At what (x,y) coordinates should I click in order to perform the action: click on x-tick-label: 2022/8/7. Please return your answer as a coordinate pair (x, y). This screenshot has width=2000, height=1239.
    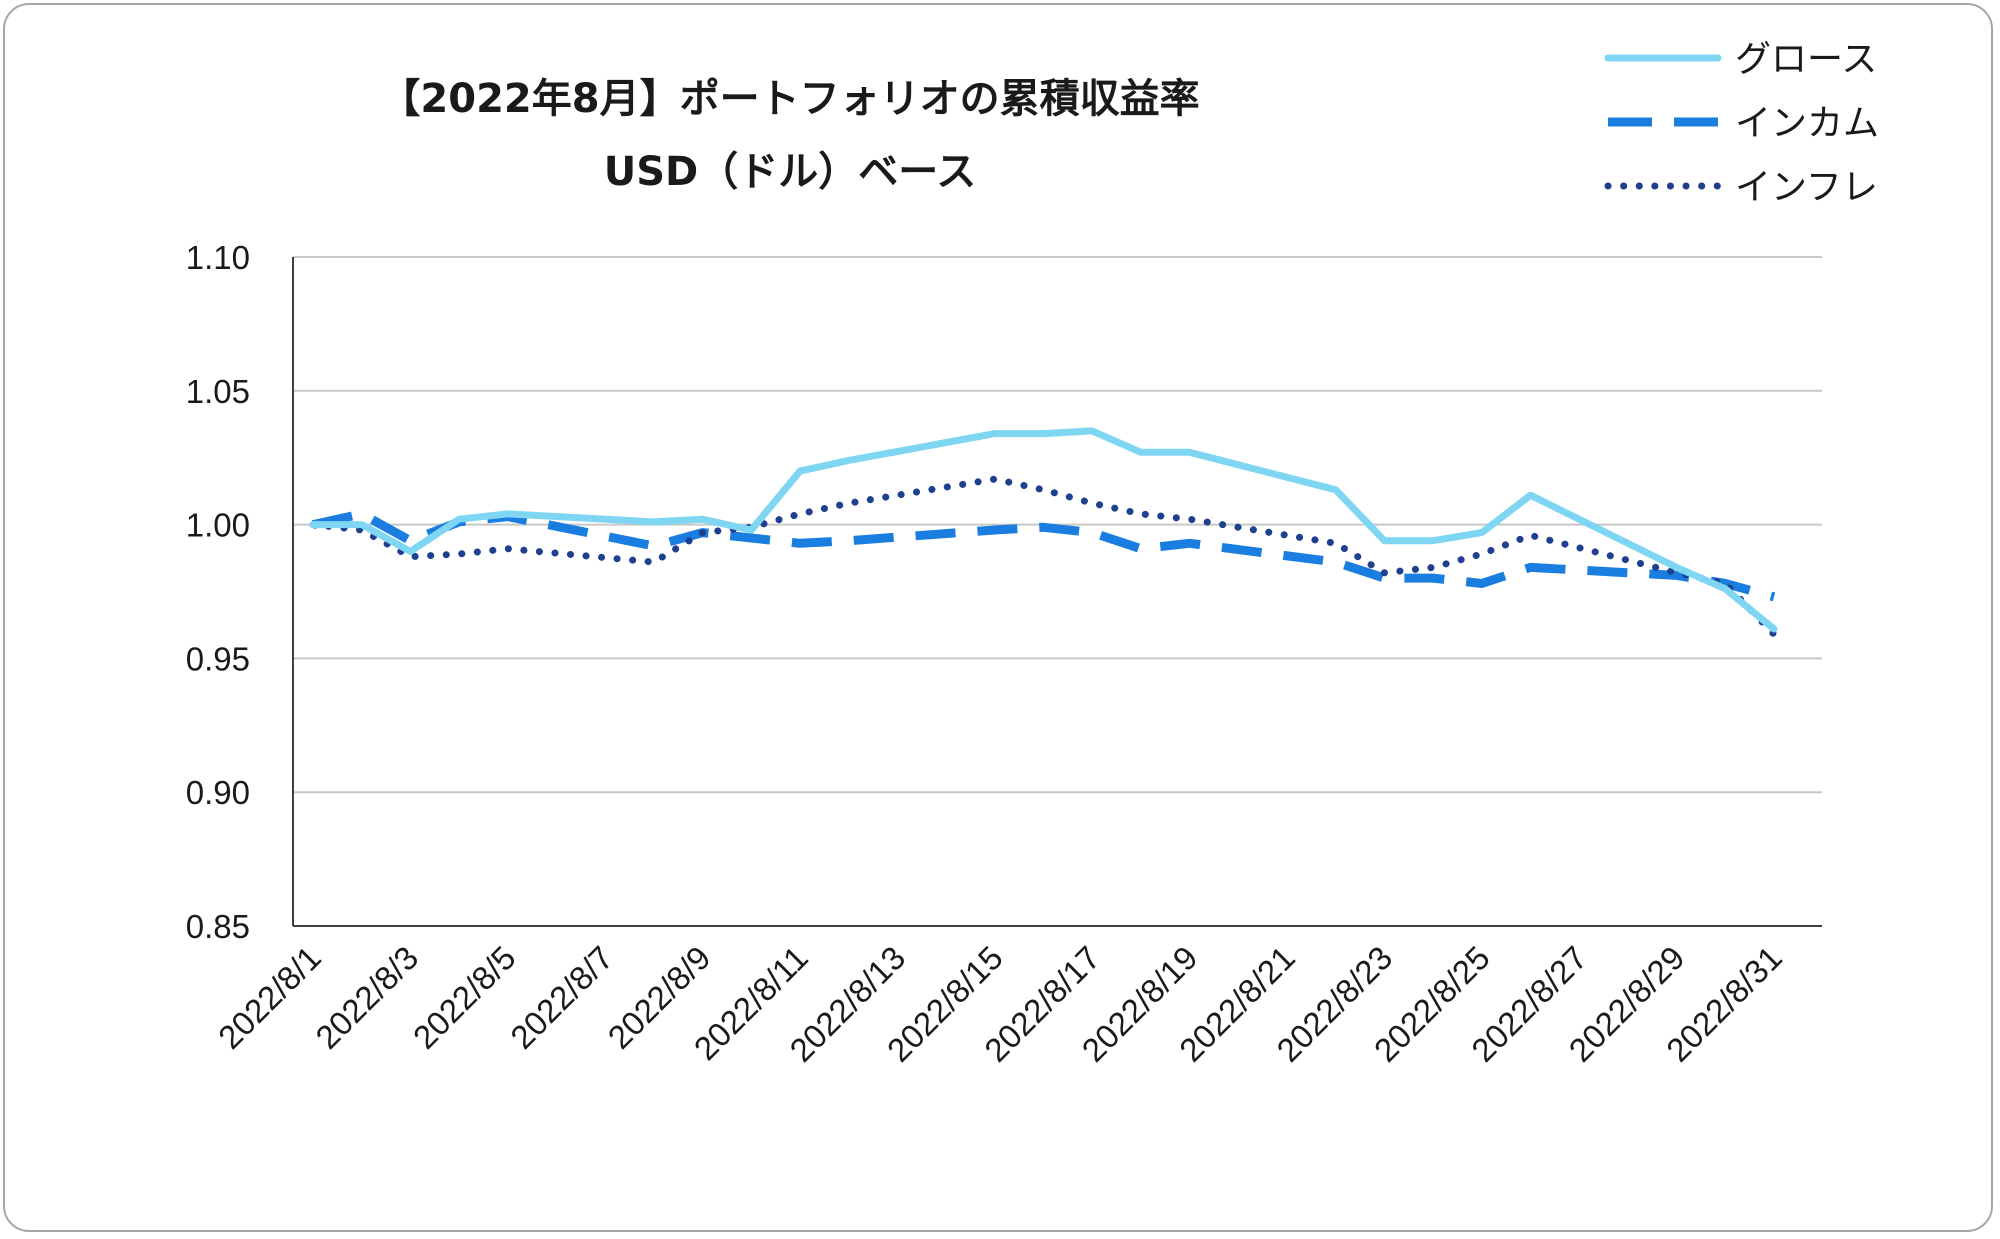
    Looking at the image, I should click on (561, 997).